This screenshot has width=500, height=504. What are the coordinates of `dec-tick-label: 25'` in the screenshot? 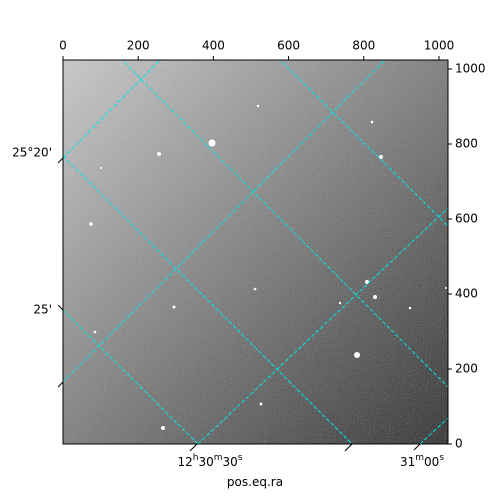 It's located at (42, 310).